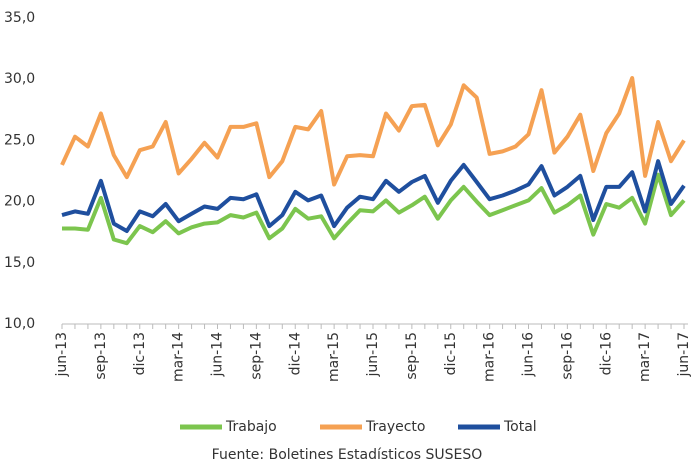  Describe the element at coordinates (295, 353) in the screenshot. I see `x-tick-label: dic-14` at that location.